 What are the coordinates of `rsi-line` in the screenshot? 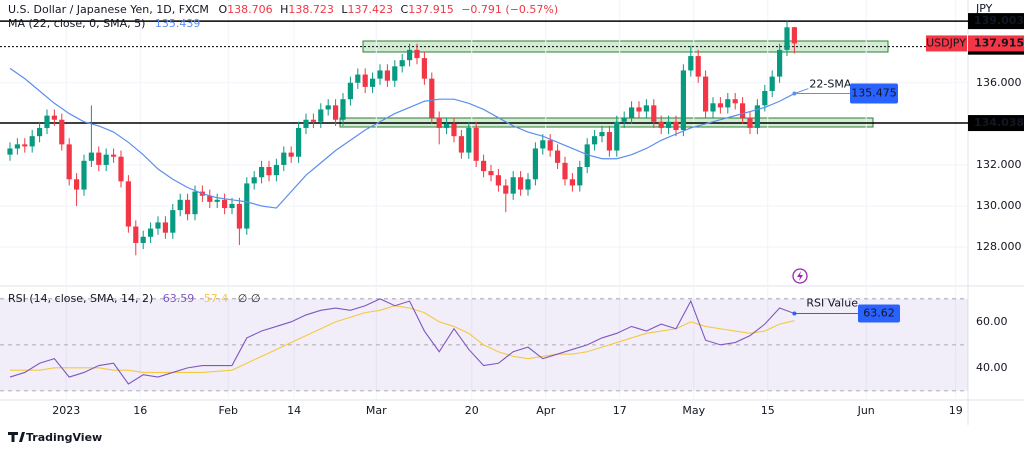 It's located at (402, 339).